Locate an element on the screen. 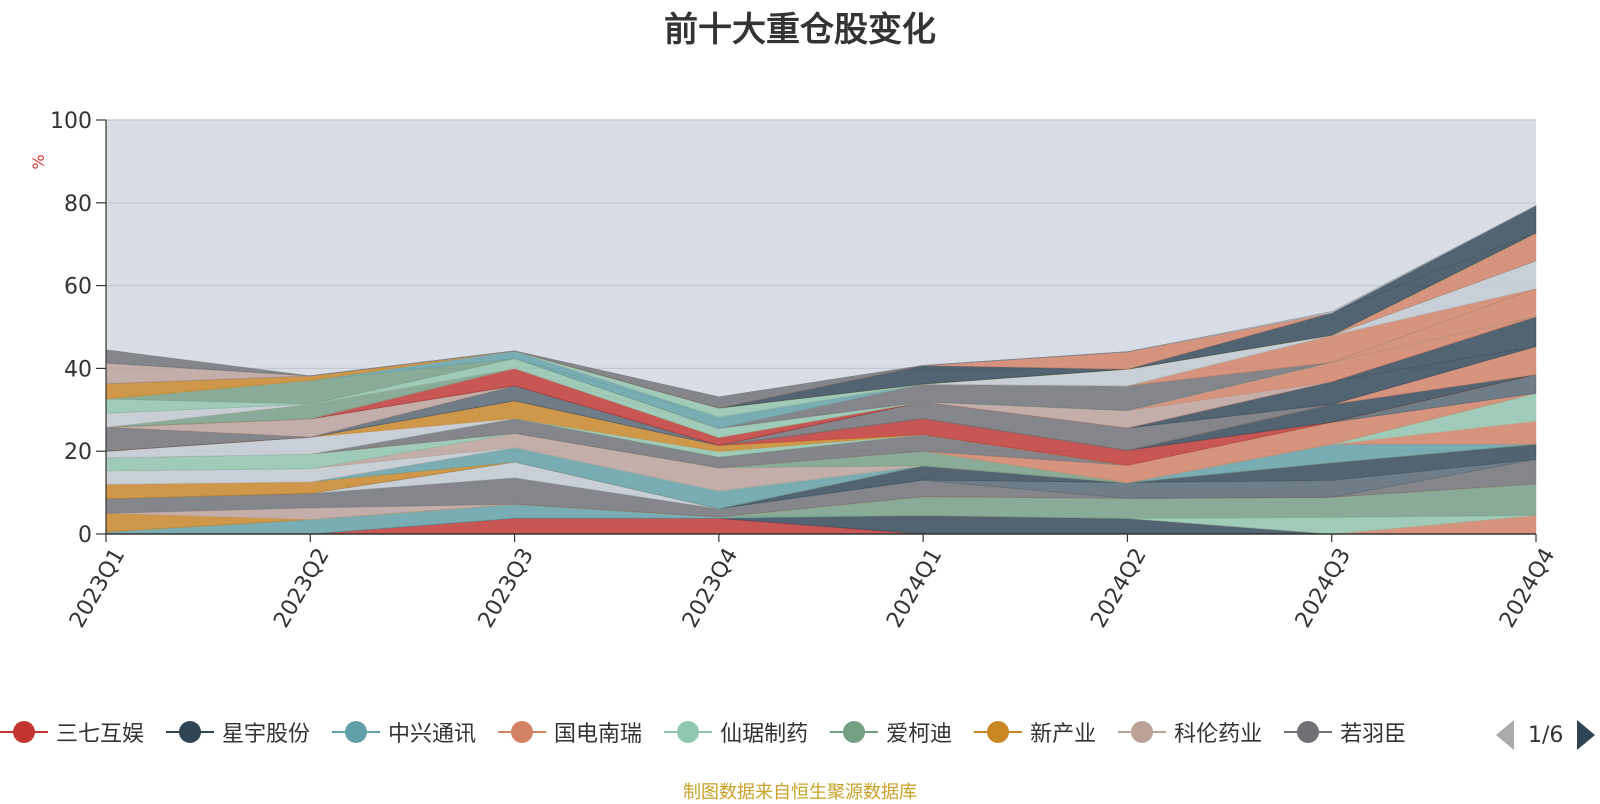  legend-item-label: 科伦药业 is located at coordinates (1218, 734).